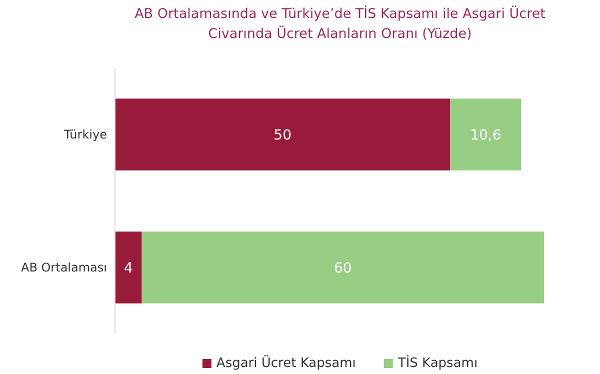 The width and height of the screenshot is (600, 374). I want to click on chart-title: AB Ortalamasında ve Türkiye’de TİS Kapsamı ile Asgari Ücret Civarında Ücret Alanların Oranı (Yüzde), so click(340, 23).